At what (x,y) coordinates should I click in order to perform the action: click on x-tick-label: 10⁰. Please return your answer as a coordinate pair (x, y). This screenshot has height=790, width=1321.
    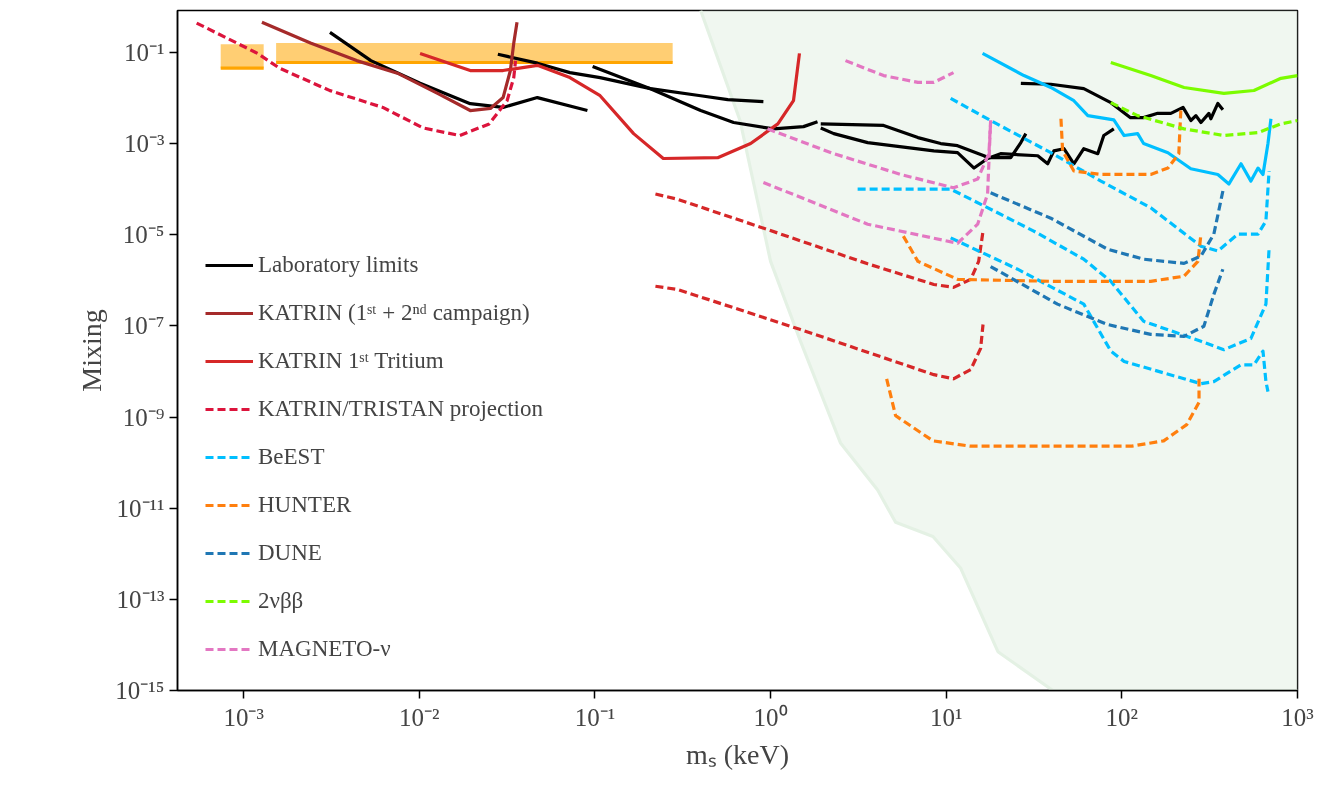
    Looking at the image, I should click on (770, 717).